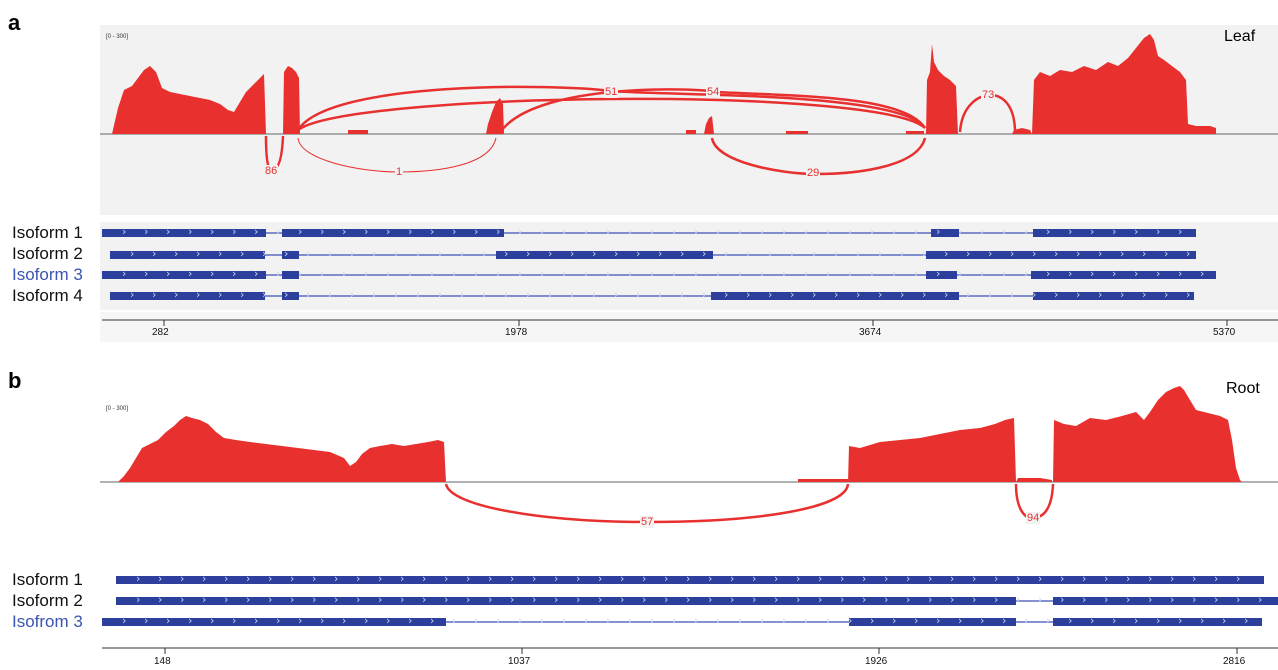 This screenshot has width=1278, height=670. I want to click on panel-b-axis-tick-label: 1926, so click(876, 661).